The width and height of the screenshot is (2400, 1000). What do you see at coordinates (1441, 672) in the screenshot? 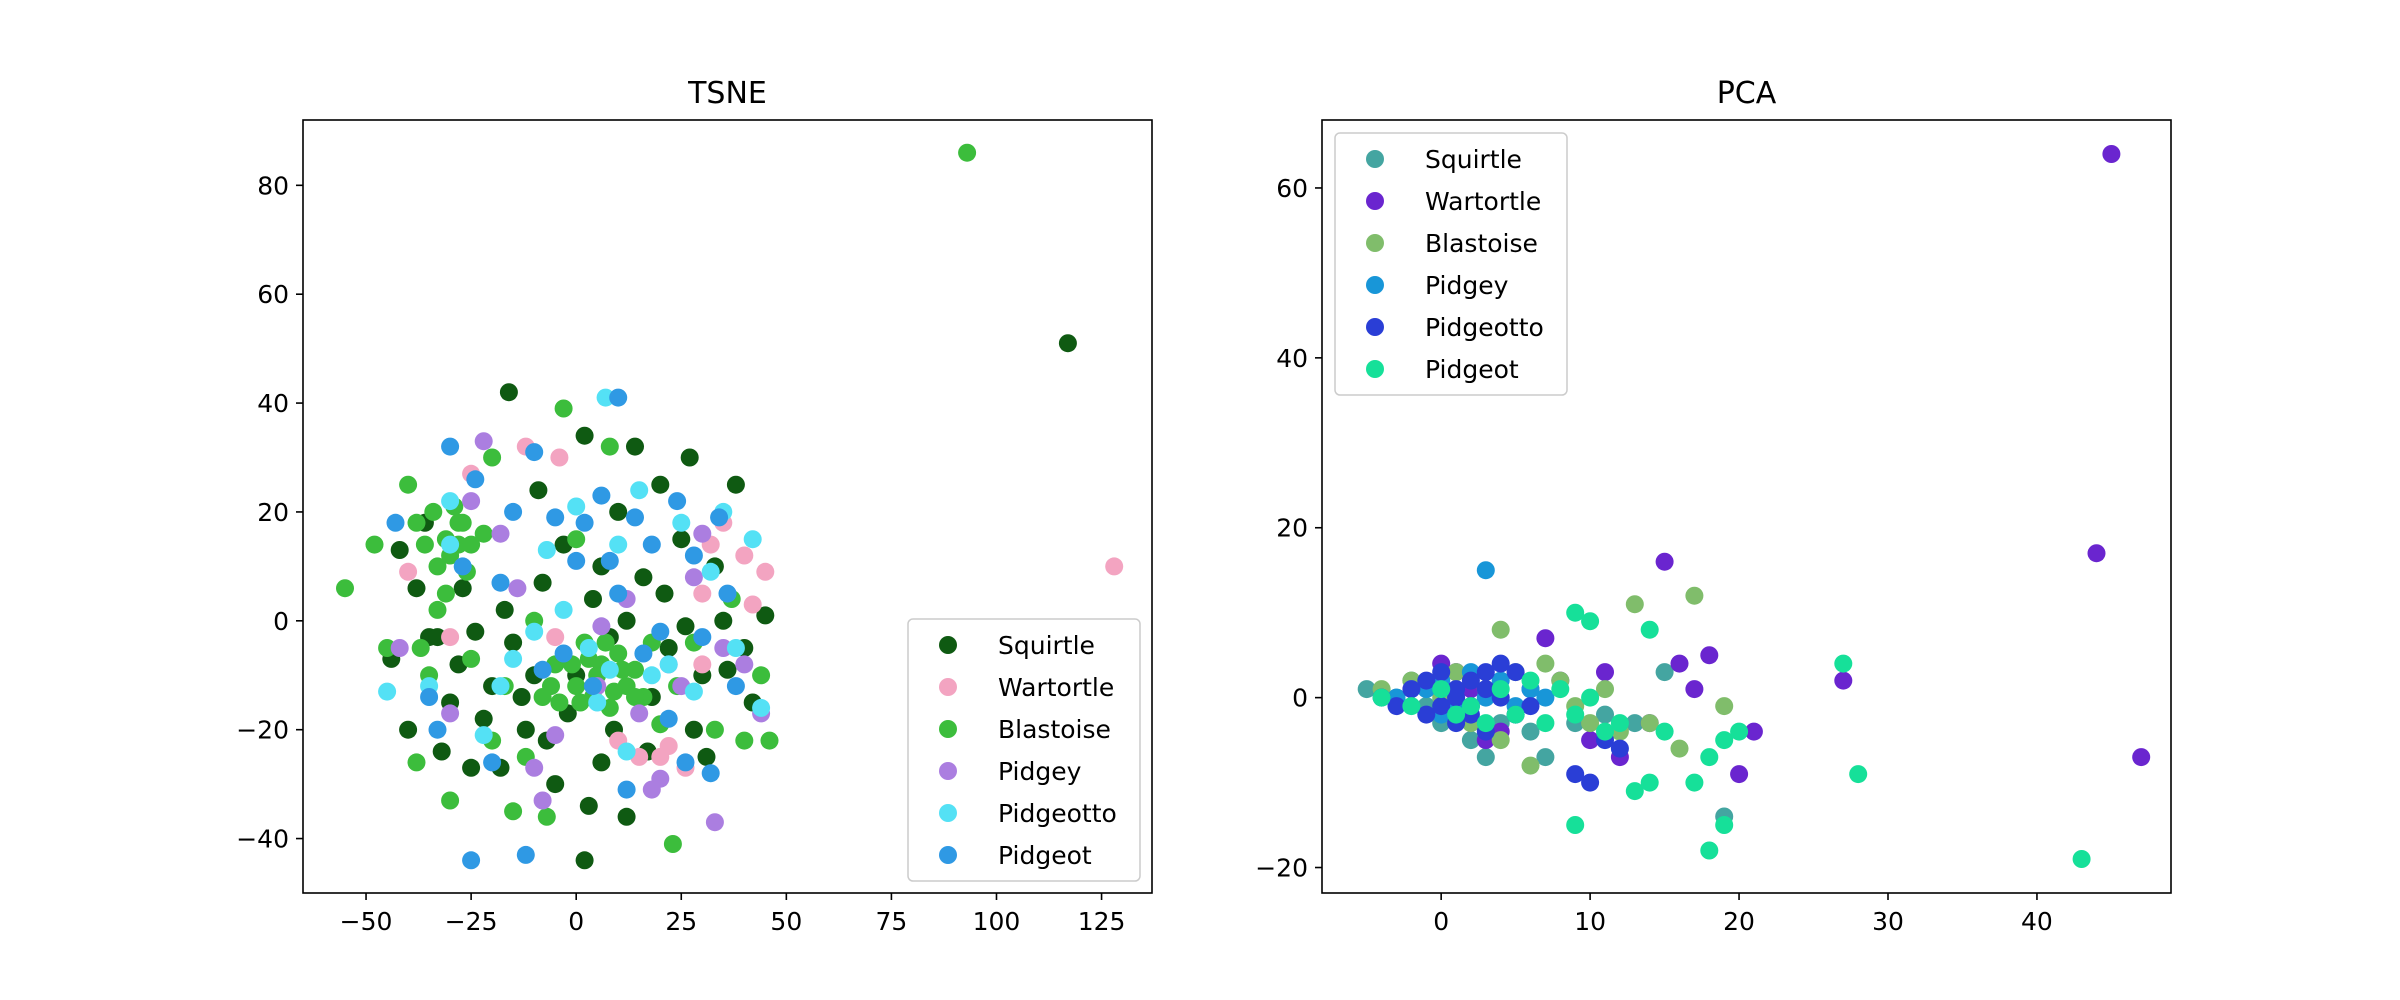
I see `pca-pidgeotto-point` at bounding box center [1441, 672].